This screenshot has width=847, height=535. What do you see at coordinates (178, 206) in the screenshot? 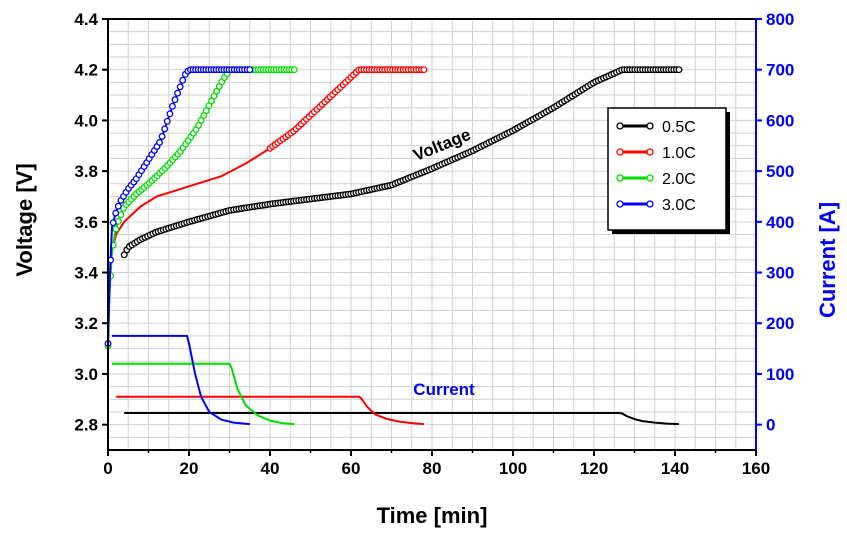
I see `voltage-line-3.0C` at bounding box center [178, 206].